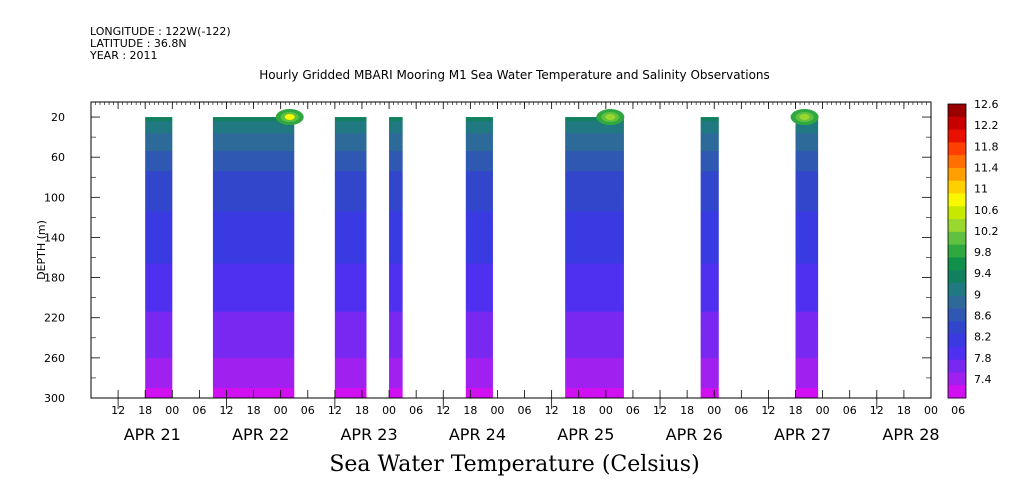 The height and width of the screenshot is (504, 1009). What do you see at coordinates (957, 302) in the screenshot?
I see `colorbar-swatch` at bounding box center [957, 302].